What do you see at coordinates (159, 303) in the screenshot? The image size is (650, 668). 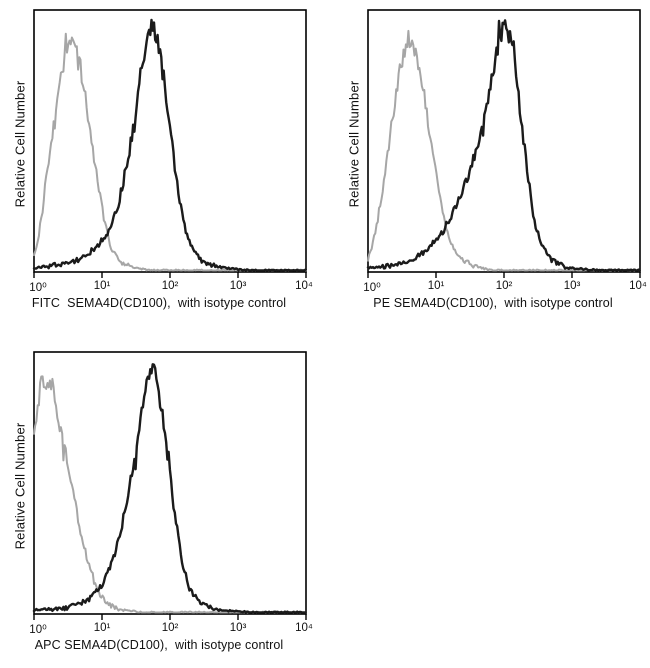 I see `x-axis-caption: FITC SEMA4D(CD100), with isotype control` at bounding box center [159, 303].